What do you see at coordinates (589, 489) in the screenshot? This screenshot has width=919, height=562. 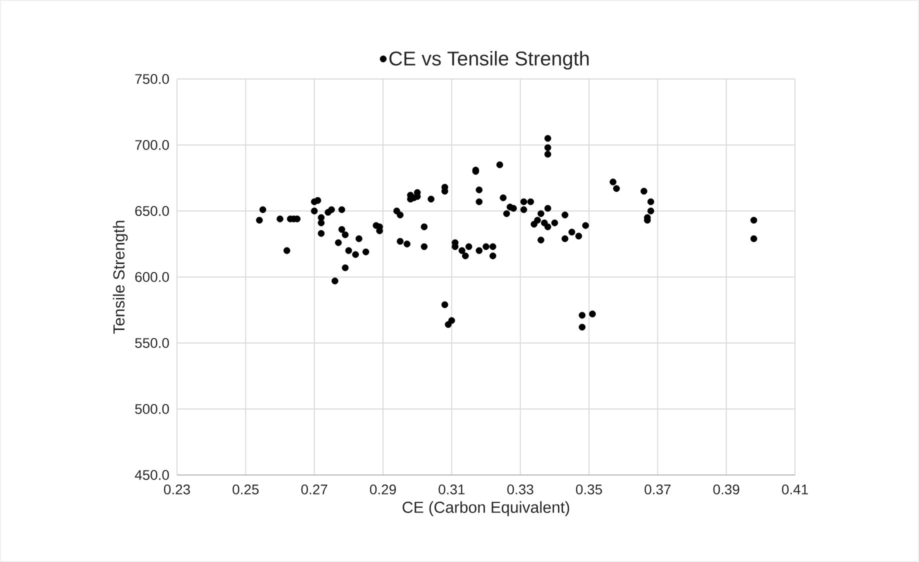 I see `x-tick-label: 0.35` at bounding box center [589, 489].